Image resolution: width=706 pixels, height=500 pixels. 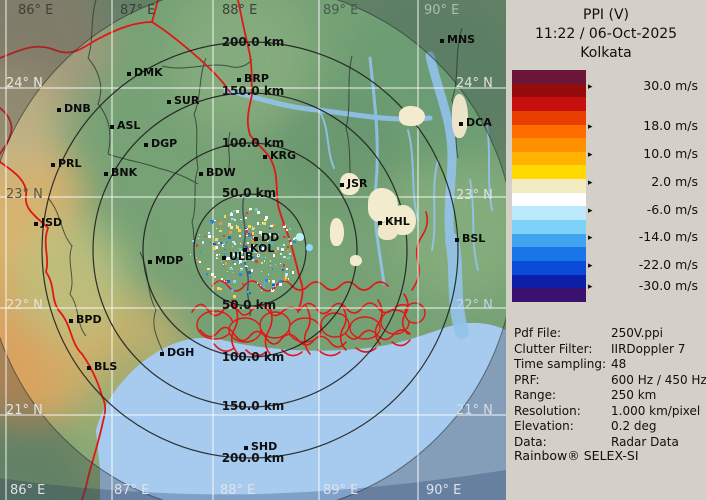 What do you see at coordinates (247, 256) in the screenshot?
I see `hooghly-river` at bounding box center [247, 256].